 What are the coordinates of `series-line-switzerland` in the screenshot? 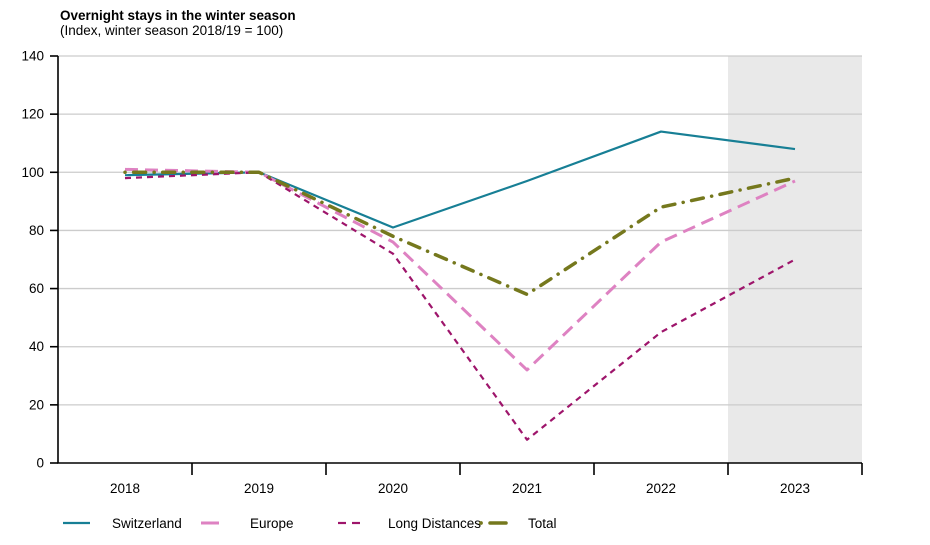 It's located at (460, 179).